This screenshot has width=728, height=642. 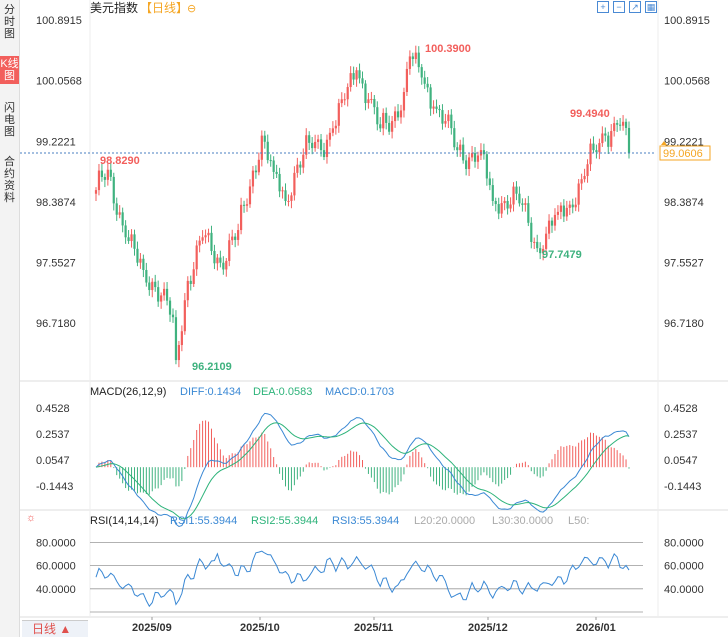 I want to click on y-tick-label-right: 100.8915, so click(x=687, y=21).